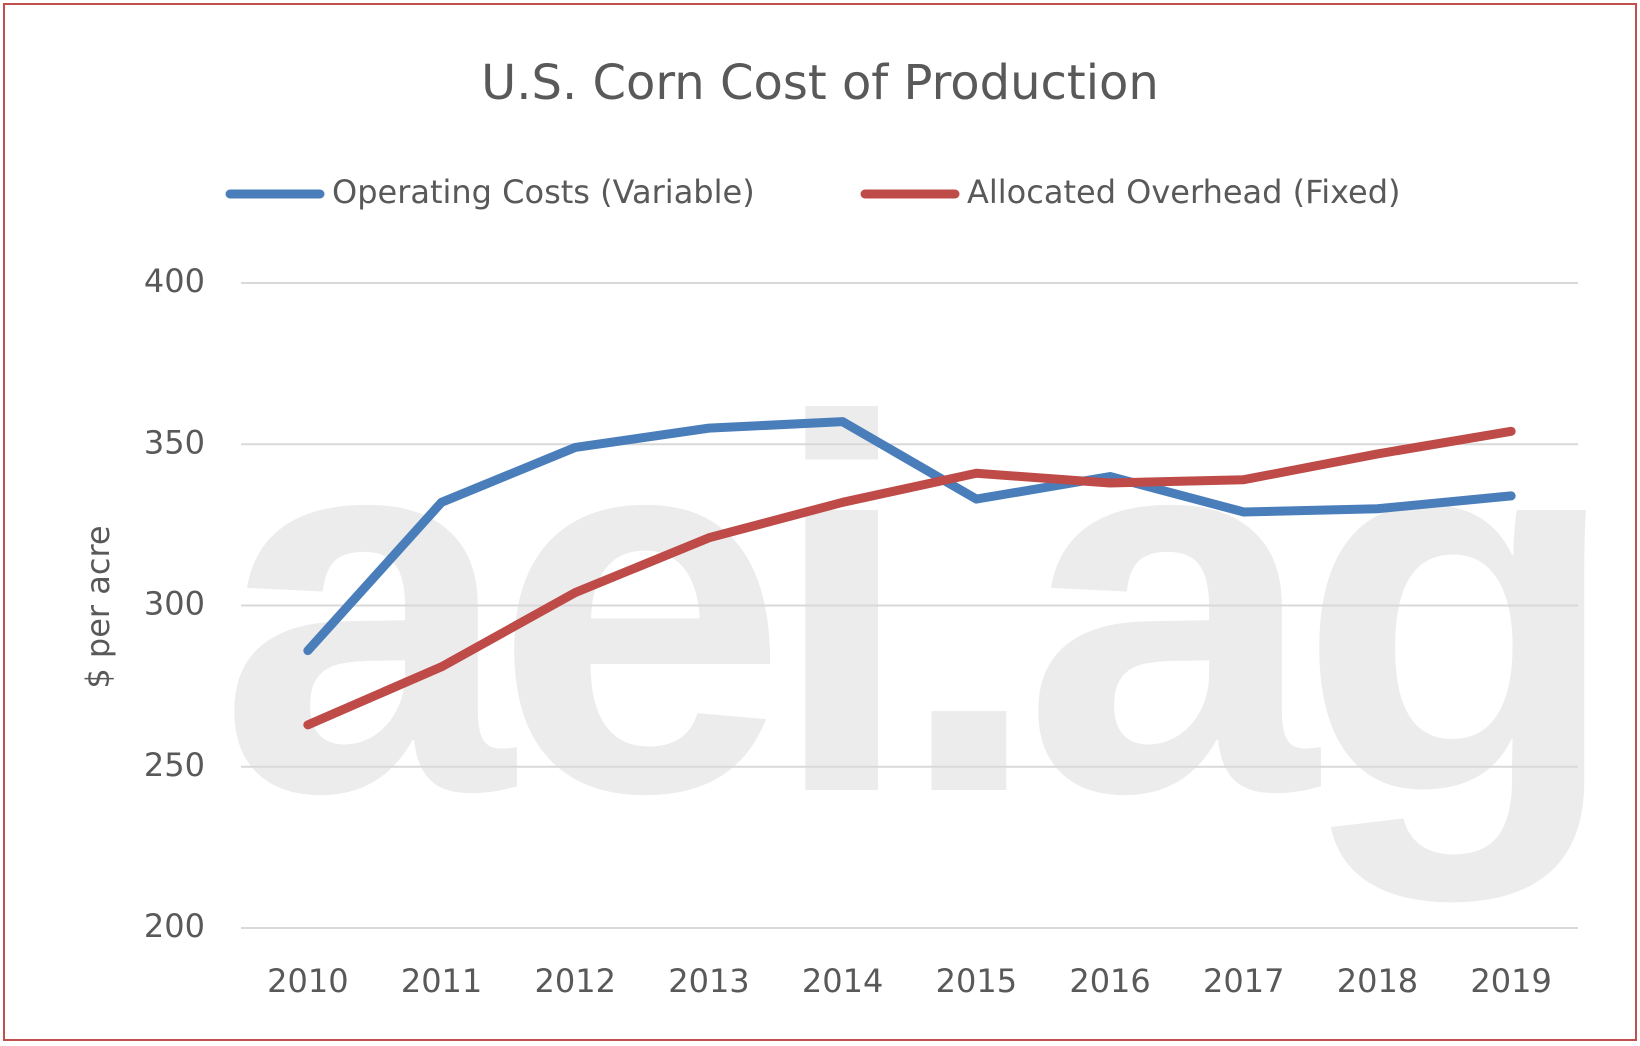 Image resolution: width=1640 pixels, height=1046 pixels. What do you see at coordinates (1109, 981) in the screenshot?
I see `x-tick-label: 2016` at bounding box center [1109, 981].